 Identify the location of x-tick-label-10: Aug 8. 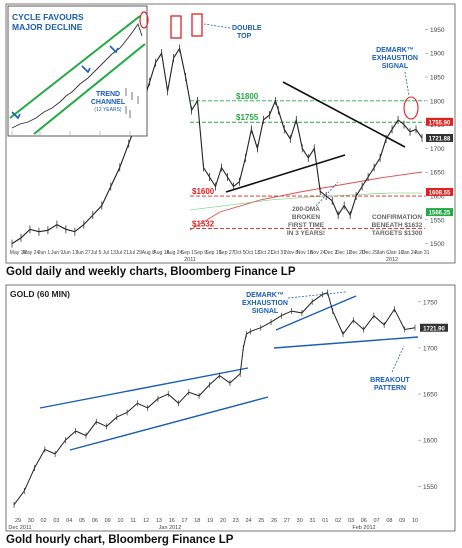
(148, 253).